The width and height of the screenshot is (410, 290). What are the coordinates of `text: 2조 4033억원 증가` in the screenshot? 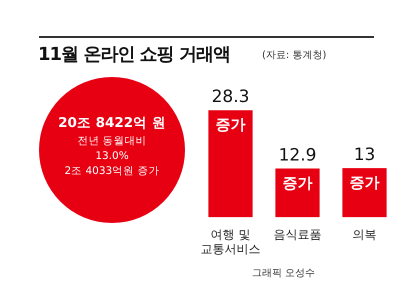 It's located at (112, 171).